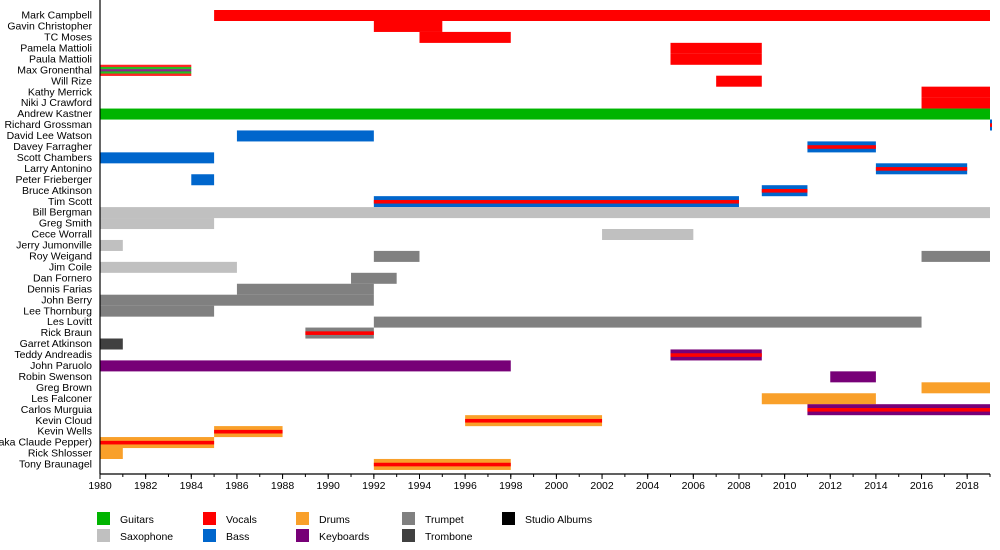 The image size is (1000, 550). What do you see at coordinates (56, 48) in the screenshot?
I see `member-label: Pamela Mattioli` at bounding box center [56, 48].